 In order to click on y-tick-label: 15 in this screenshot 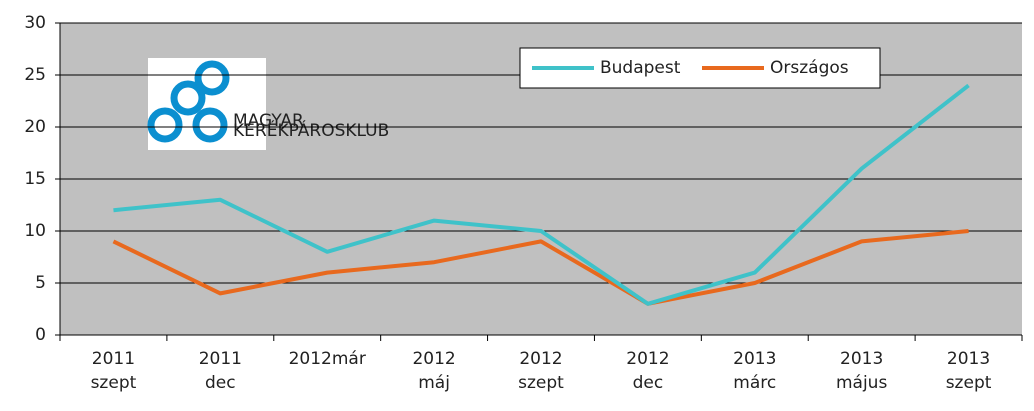, I will do `click(35, 179)`.